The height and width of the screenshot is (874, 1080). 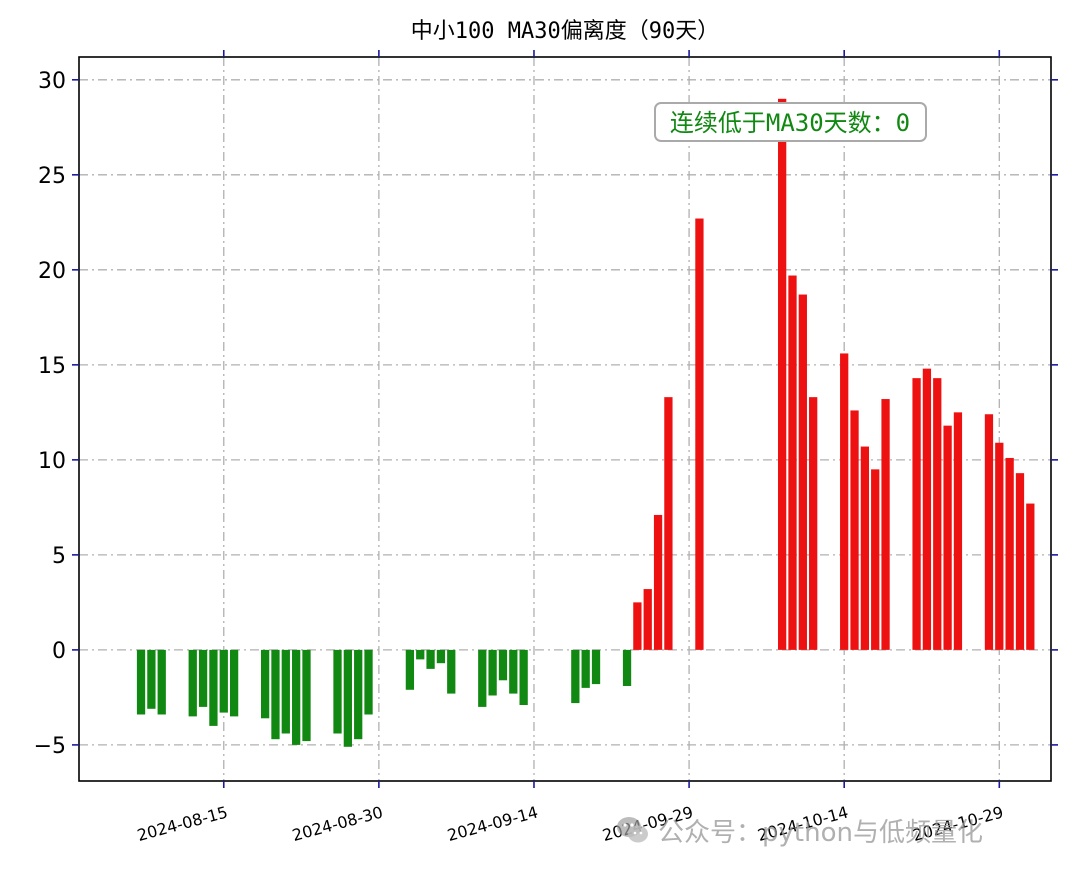 What do you see at coordinates (565, 31) in the screenshot?
I see `chart-title: 中小100 MA30偏离度（90天）` at bounding box center [565, 31].